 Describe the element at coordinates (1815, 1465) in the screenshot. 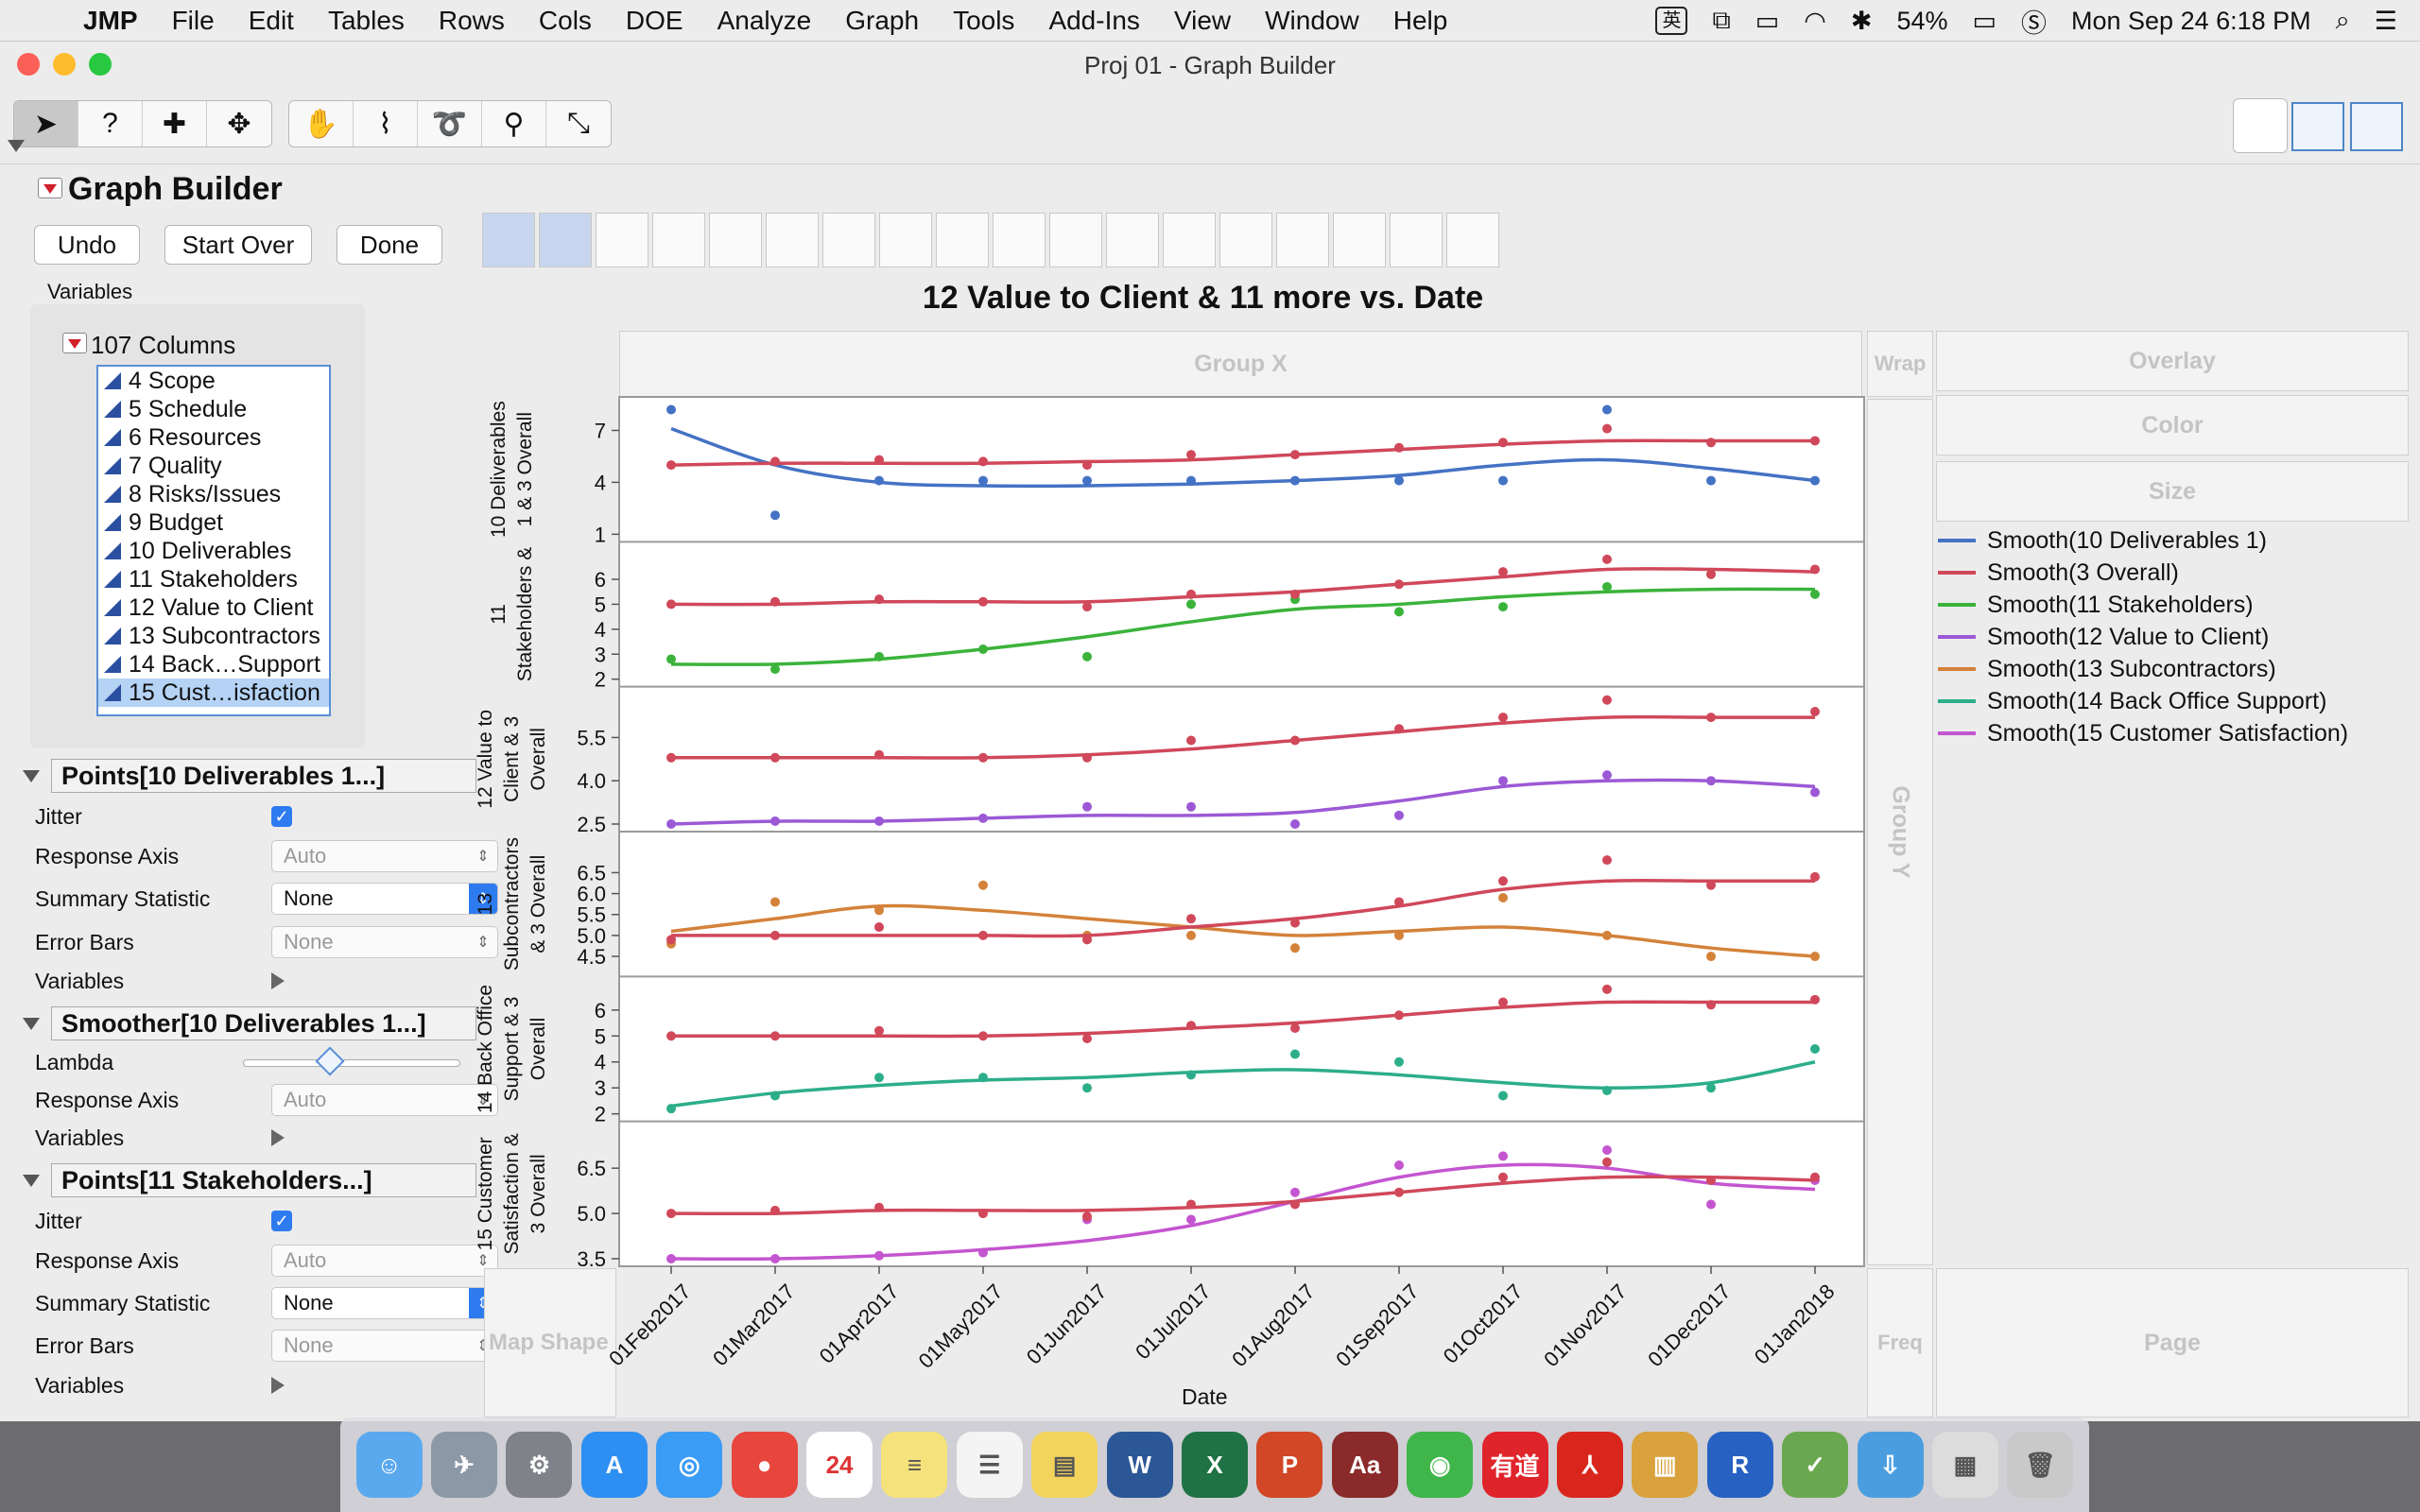

I see `jmp-dock-icon: ✓` at that location.